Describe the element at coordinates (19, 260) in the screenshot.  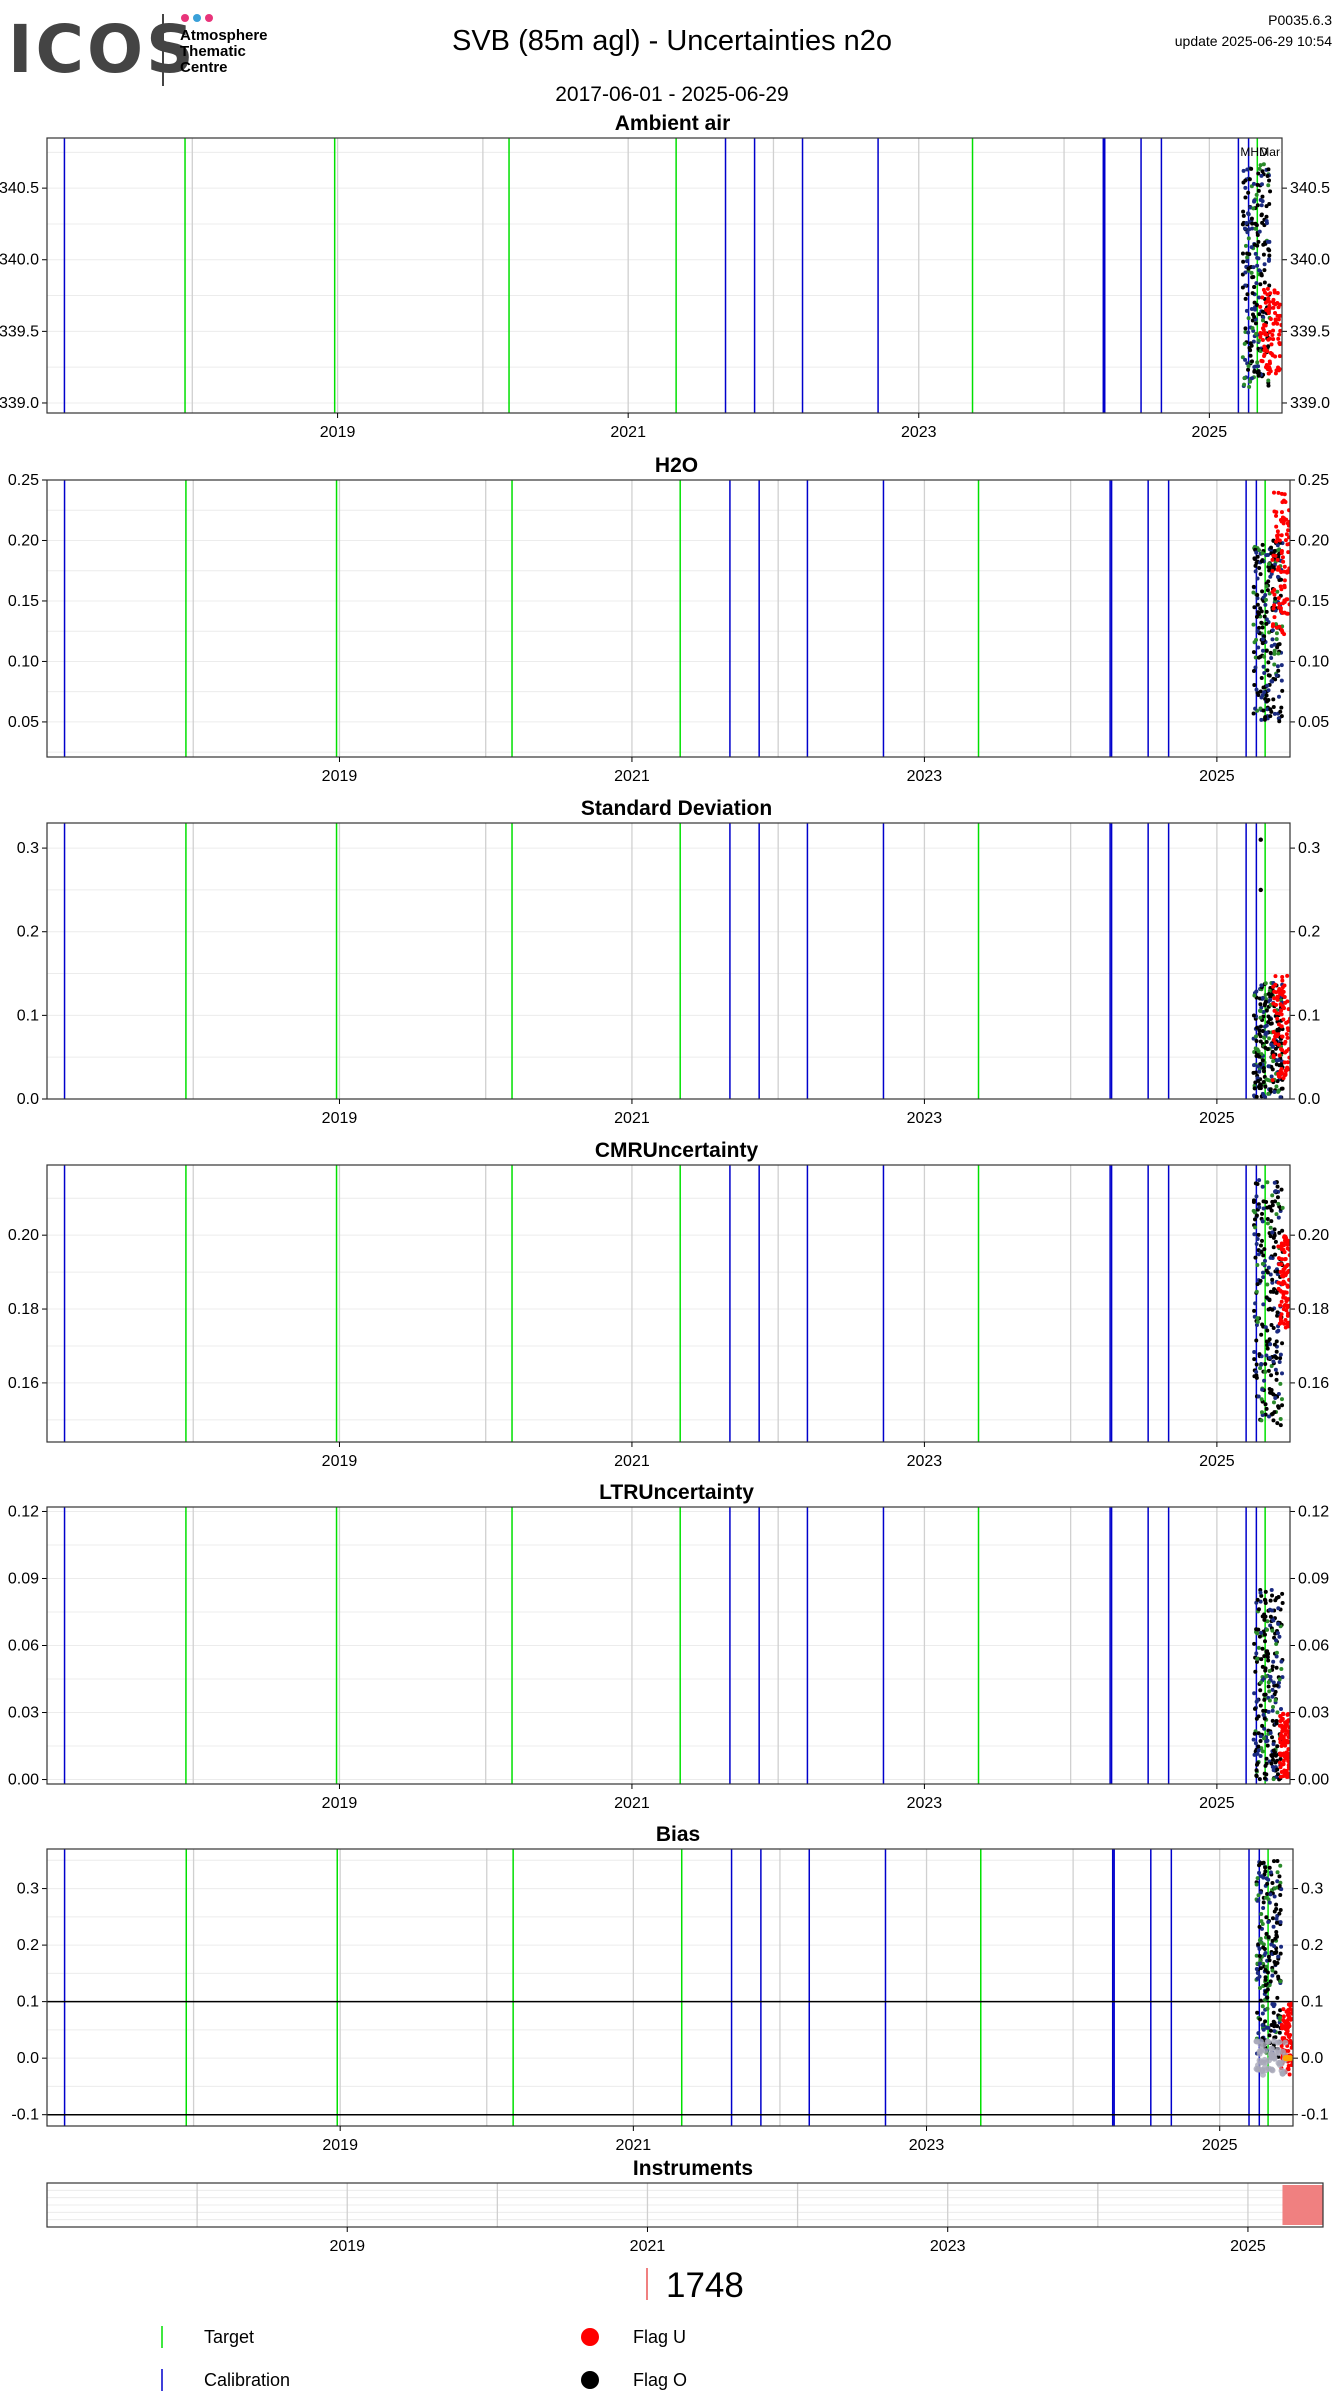
I see `y-tick-label-left: 340.0` at that location.